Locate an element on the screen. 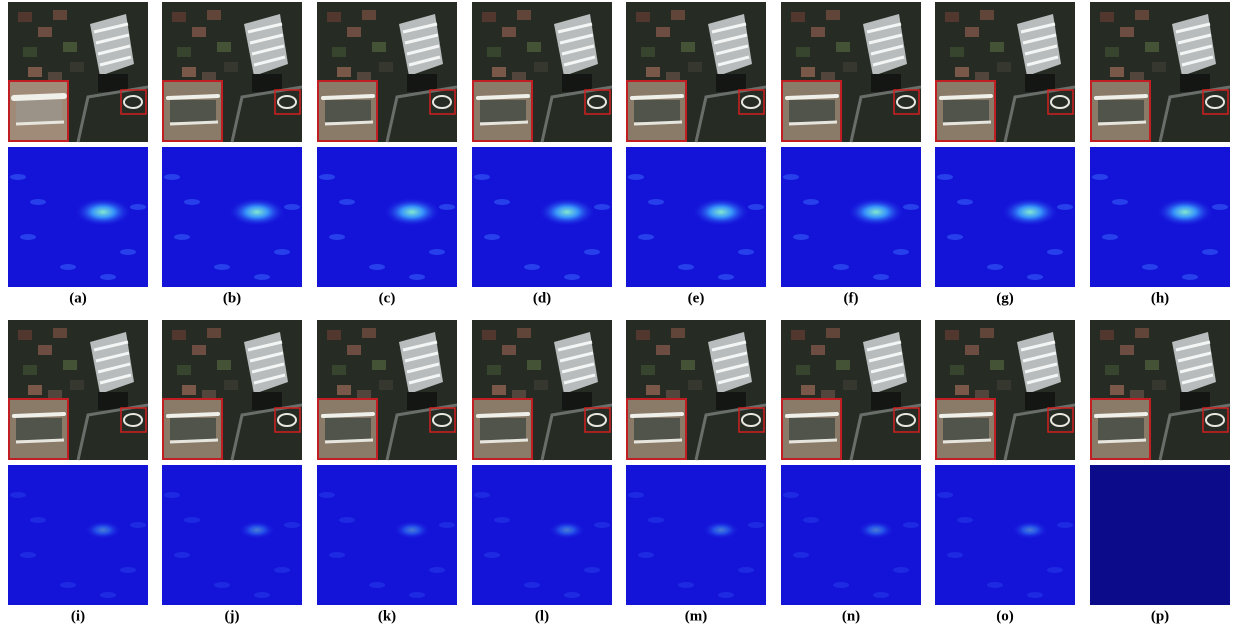 This screenshot has width=1234, height=634. panel: (n) is located at coordinates (851, 472).